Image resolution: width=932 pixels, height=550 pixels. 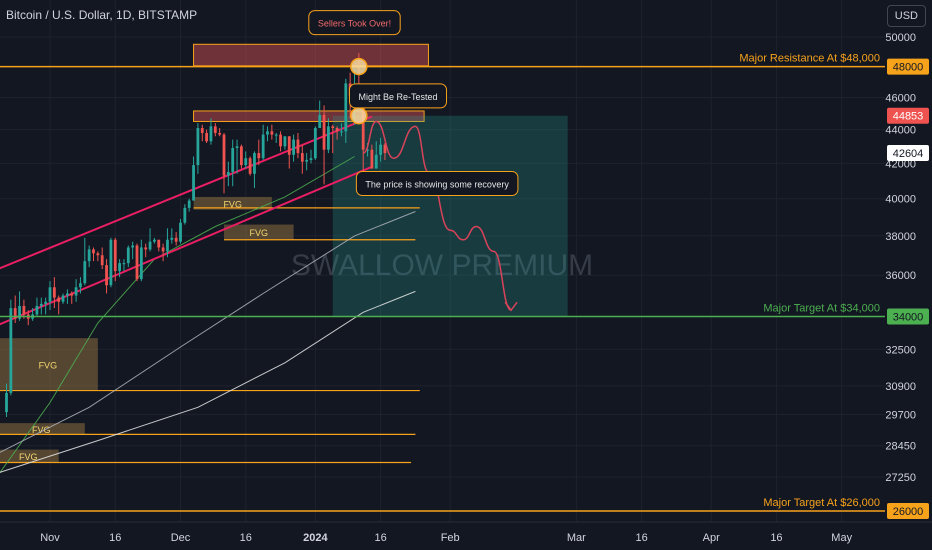 I want to click on y-axis-label: 38000, so click(x=900, y=237).